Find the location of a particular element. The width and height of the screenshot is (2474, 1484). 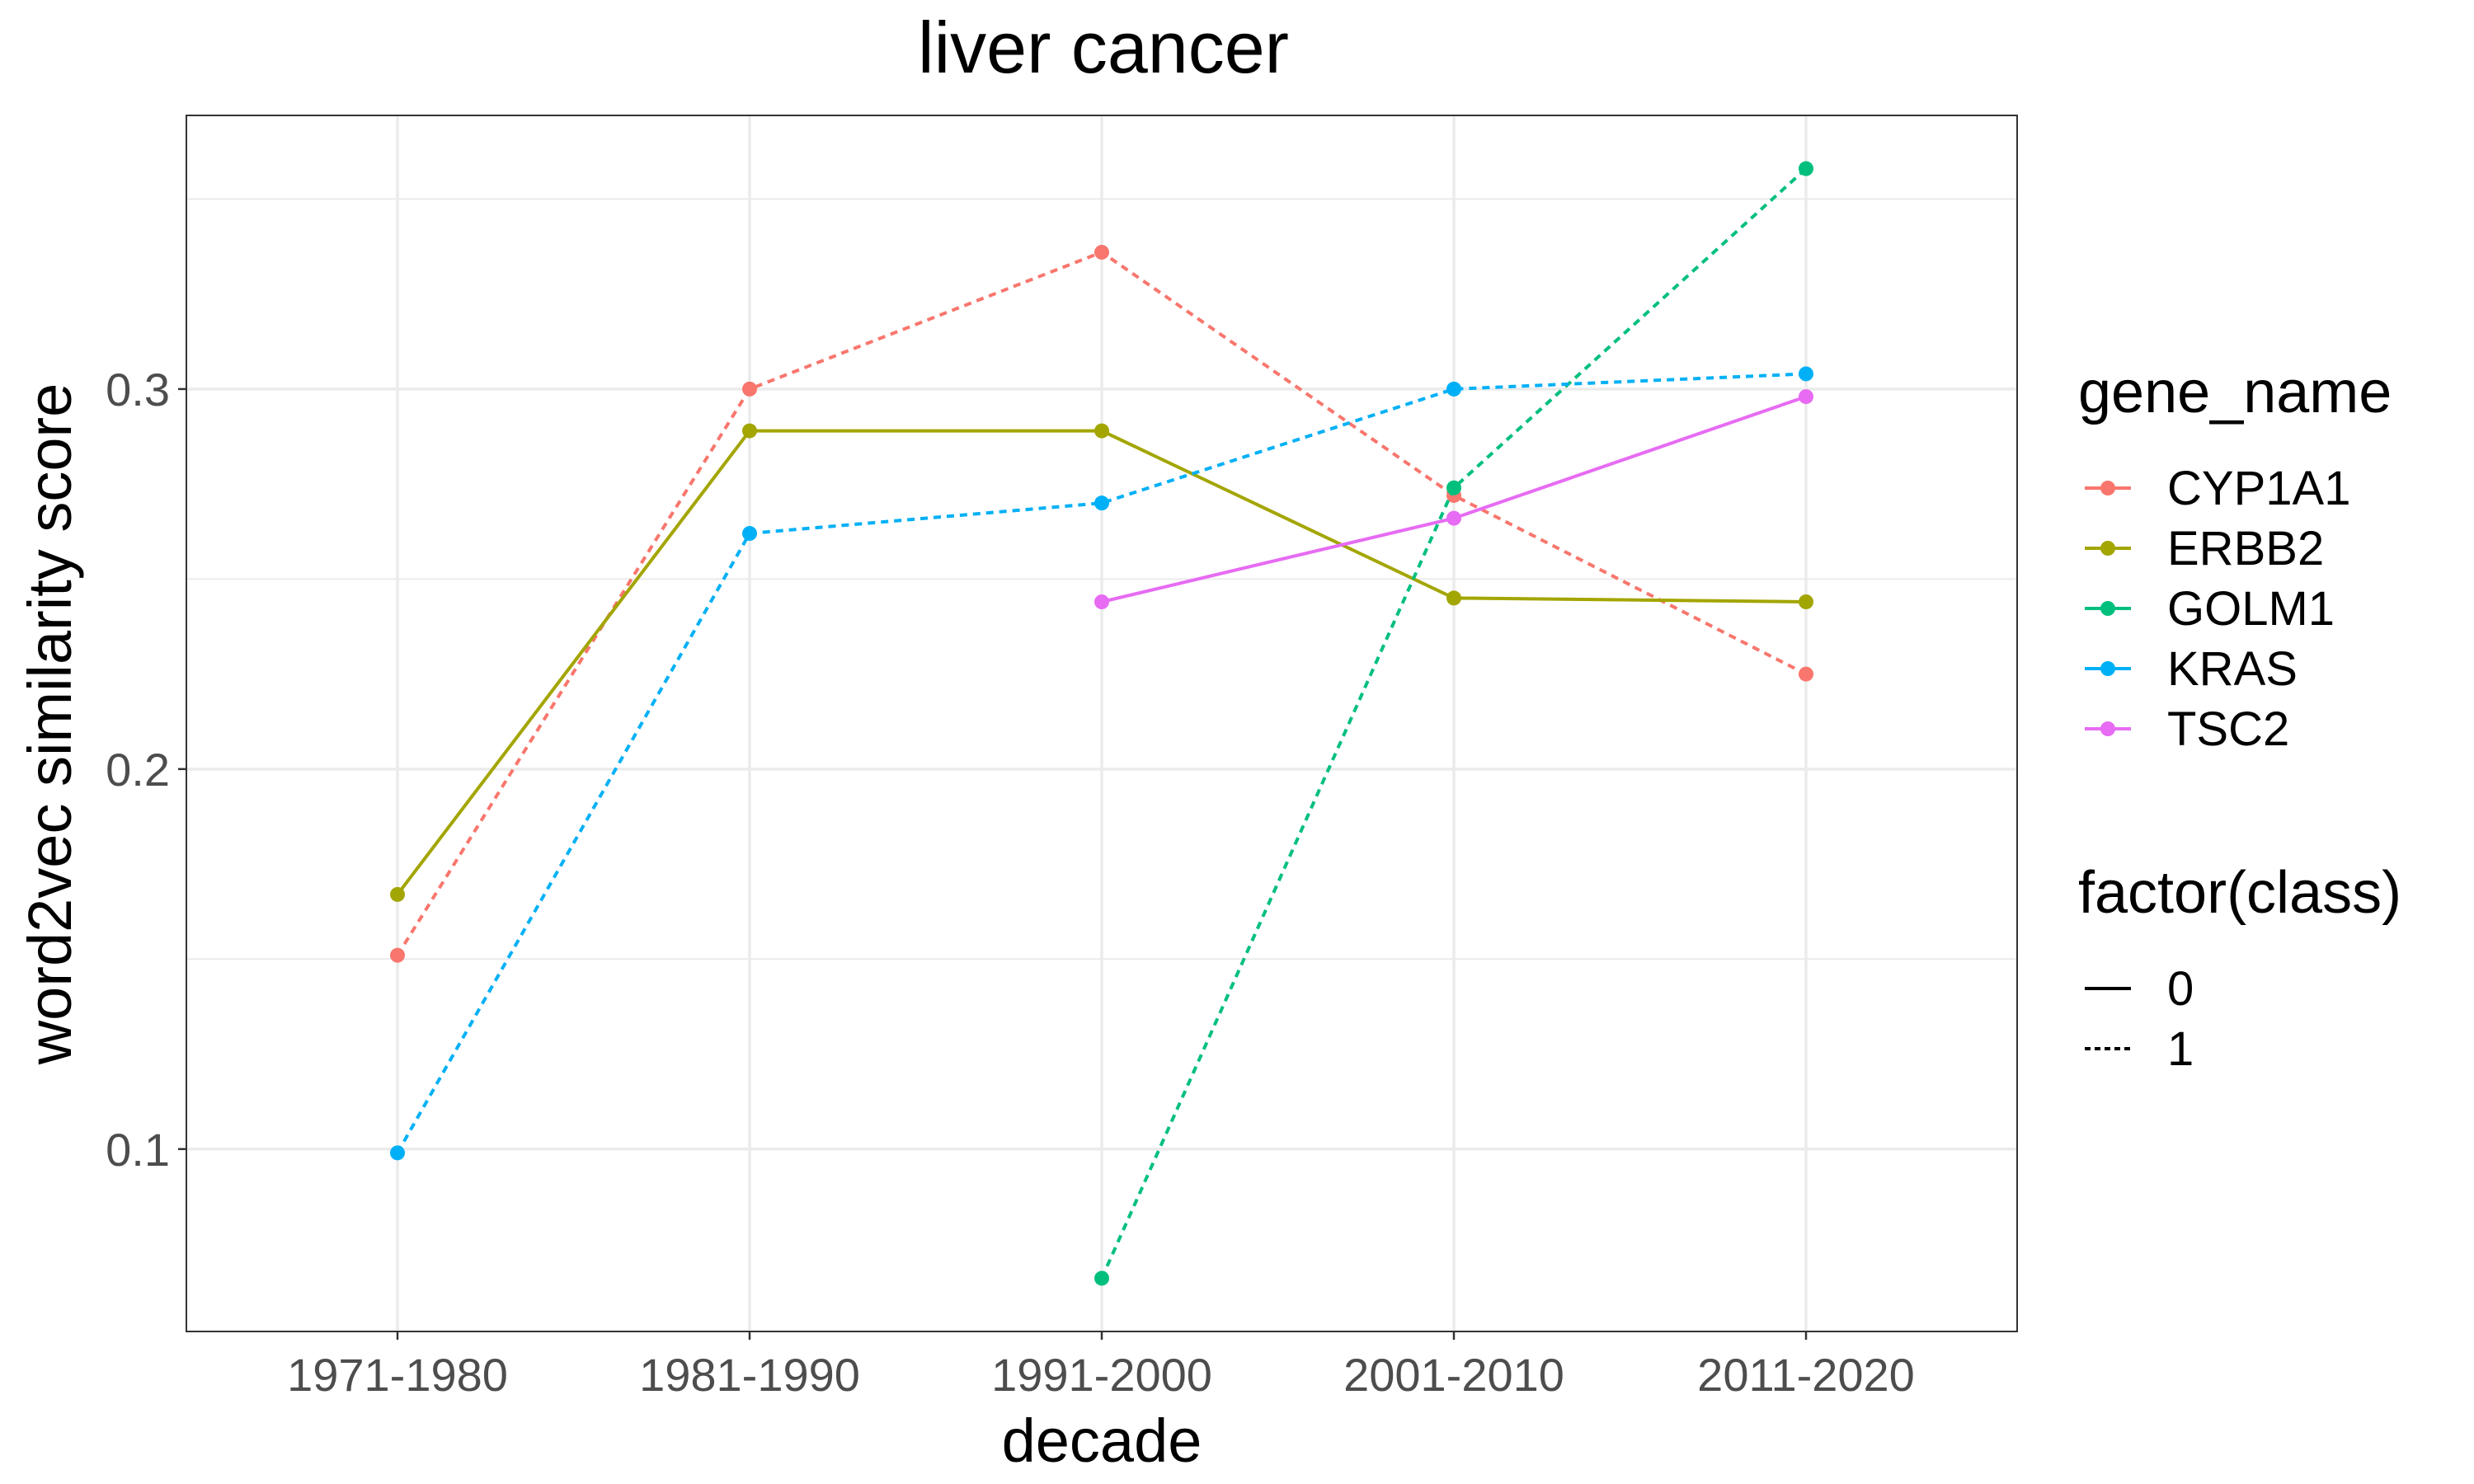

y-tick-label: 0.2 is located at coordinates (138, 770).